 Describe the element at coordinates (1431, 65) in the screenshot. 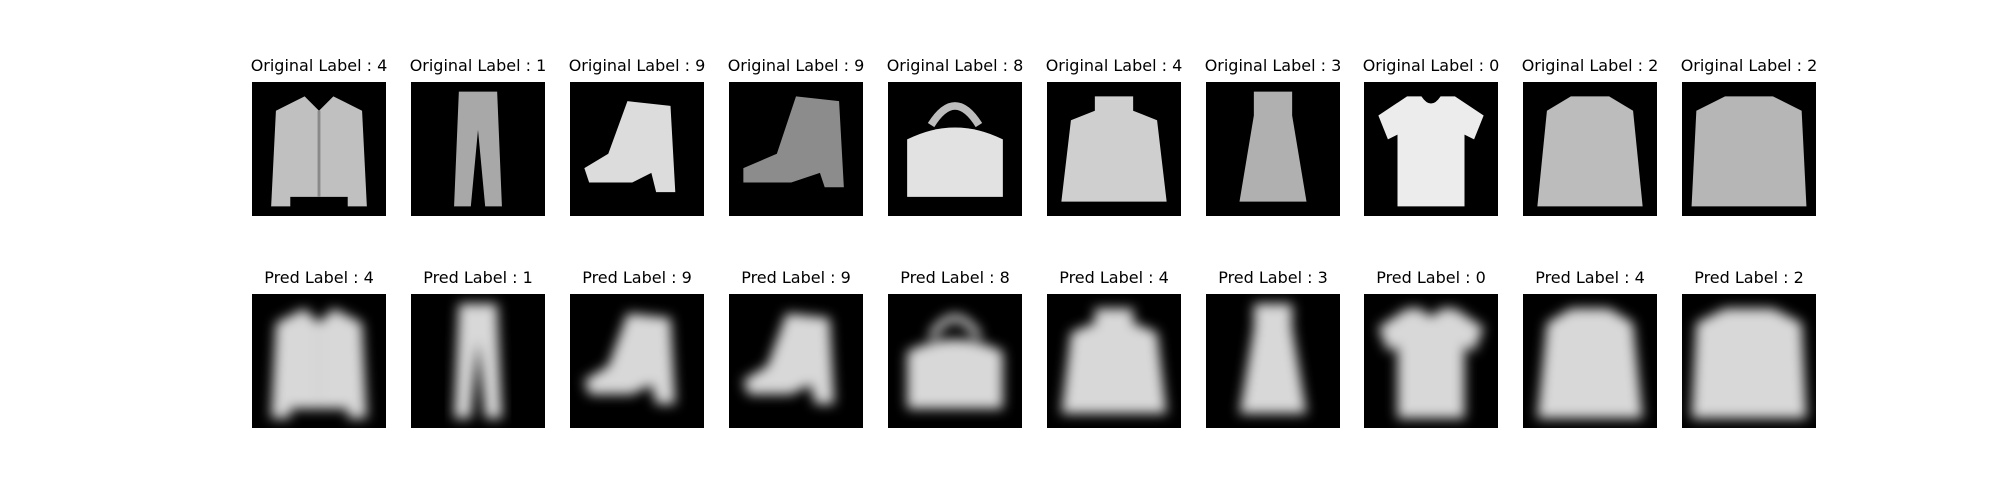

I see `original-label-title: Original Label : 0` at that location.